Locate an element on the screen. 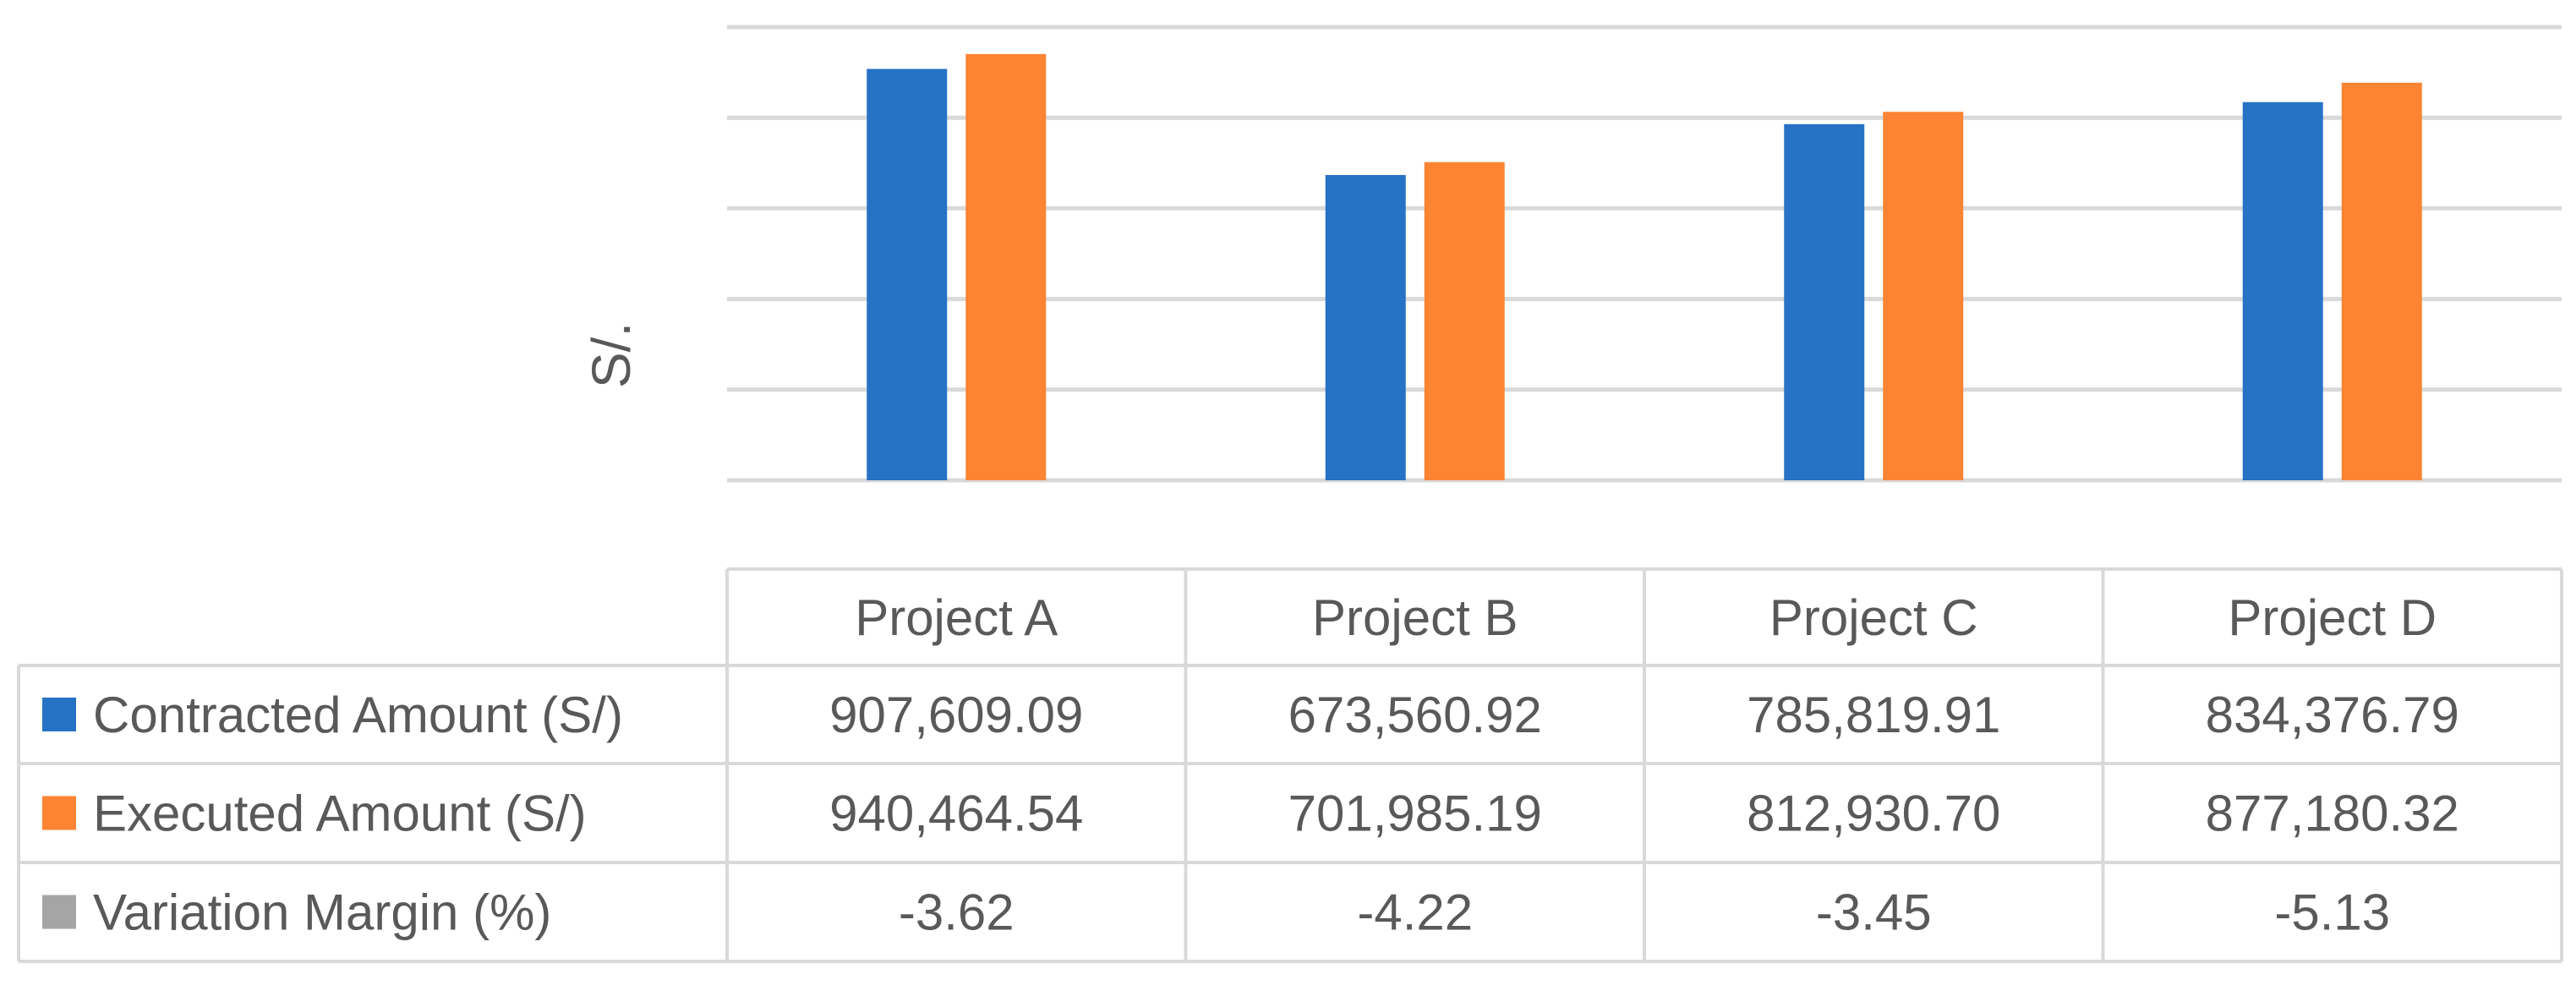 The height and width of the screenshot is (991, 2576). y-axis-label: S/. is located at coordinates (611, 355).